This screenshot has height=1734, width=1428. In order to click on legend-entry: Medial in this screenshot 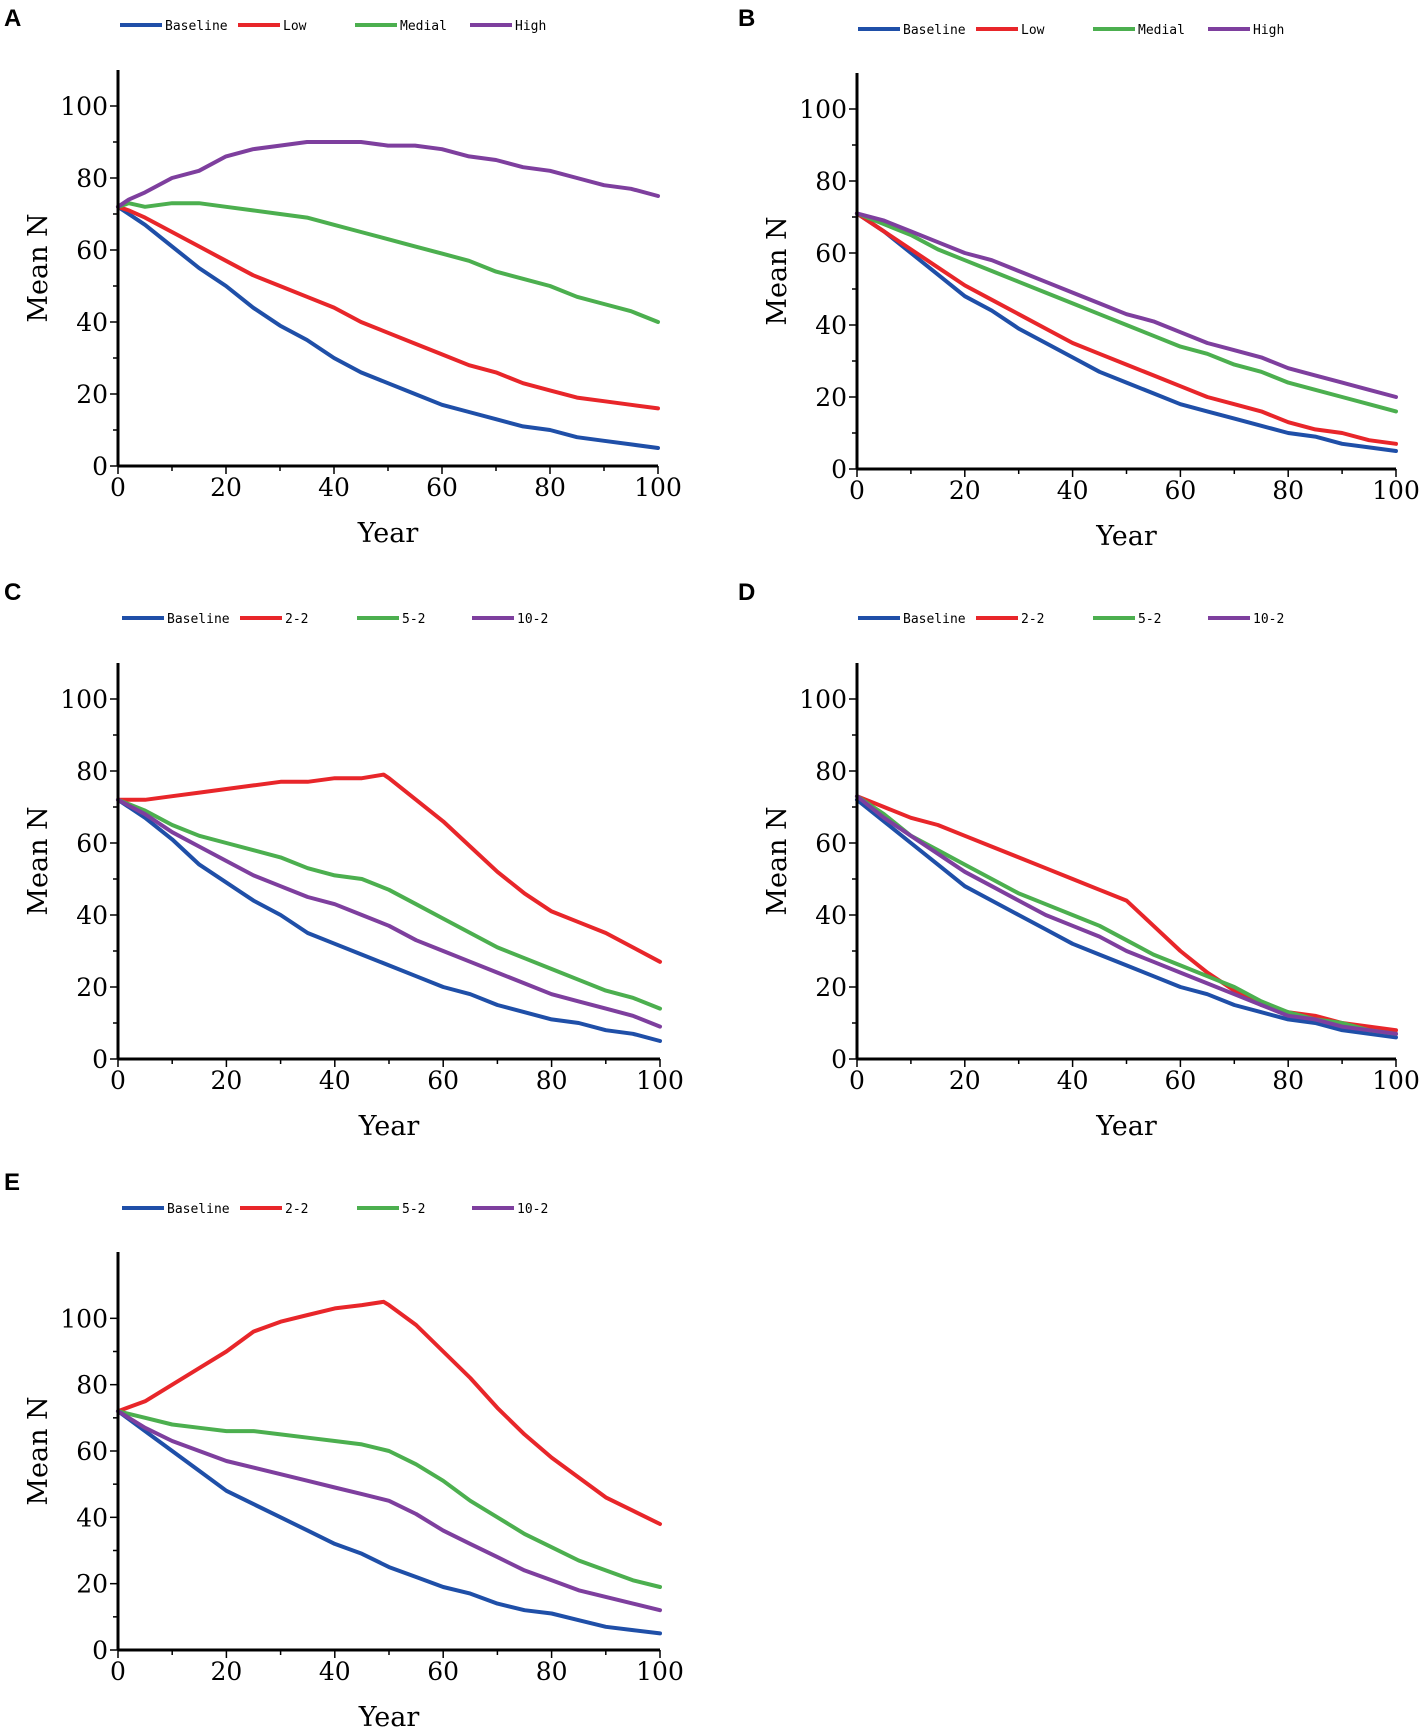, I will do `click(423, 26)`.